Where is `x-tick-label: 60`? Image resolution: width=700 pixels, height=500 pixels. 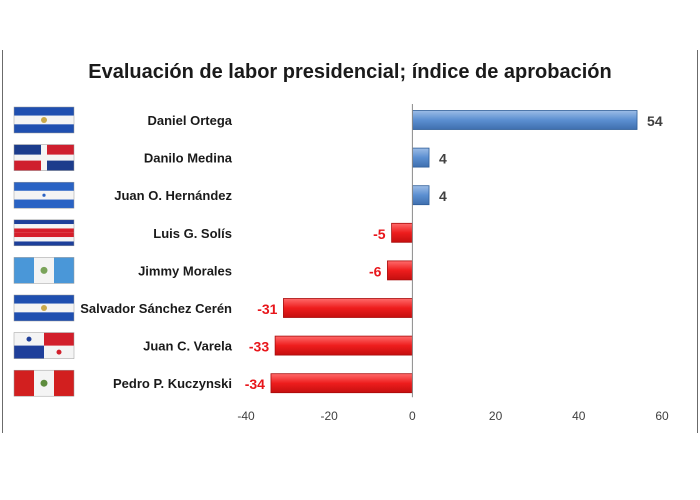 x-tick-label: 60 is located at coordinates (662, 416).